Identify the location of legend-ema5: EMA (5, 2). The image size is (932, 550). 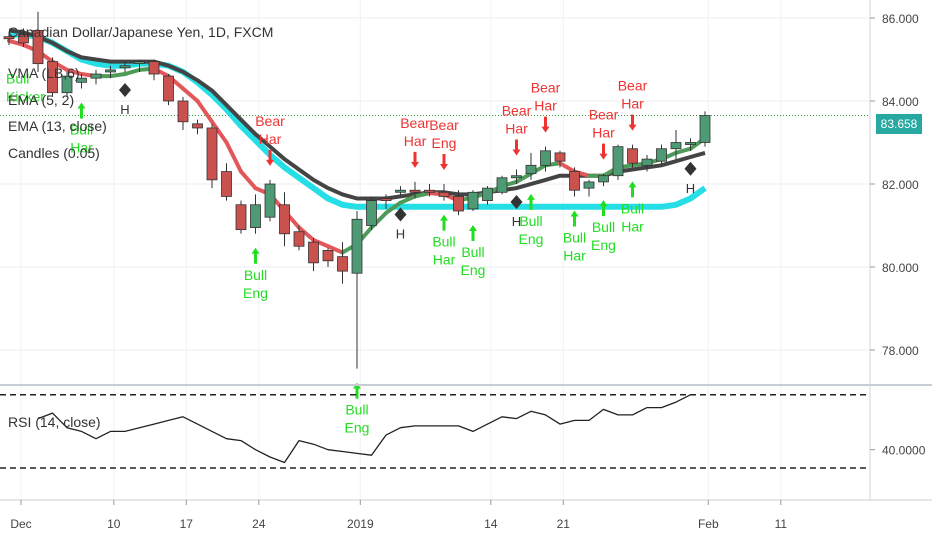
(41, 99).